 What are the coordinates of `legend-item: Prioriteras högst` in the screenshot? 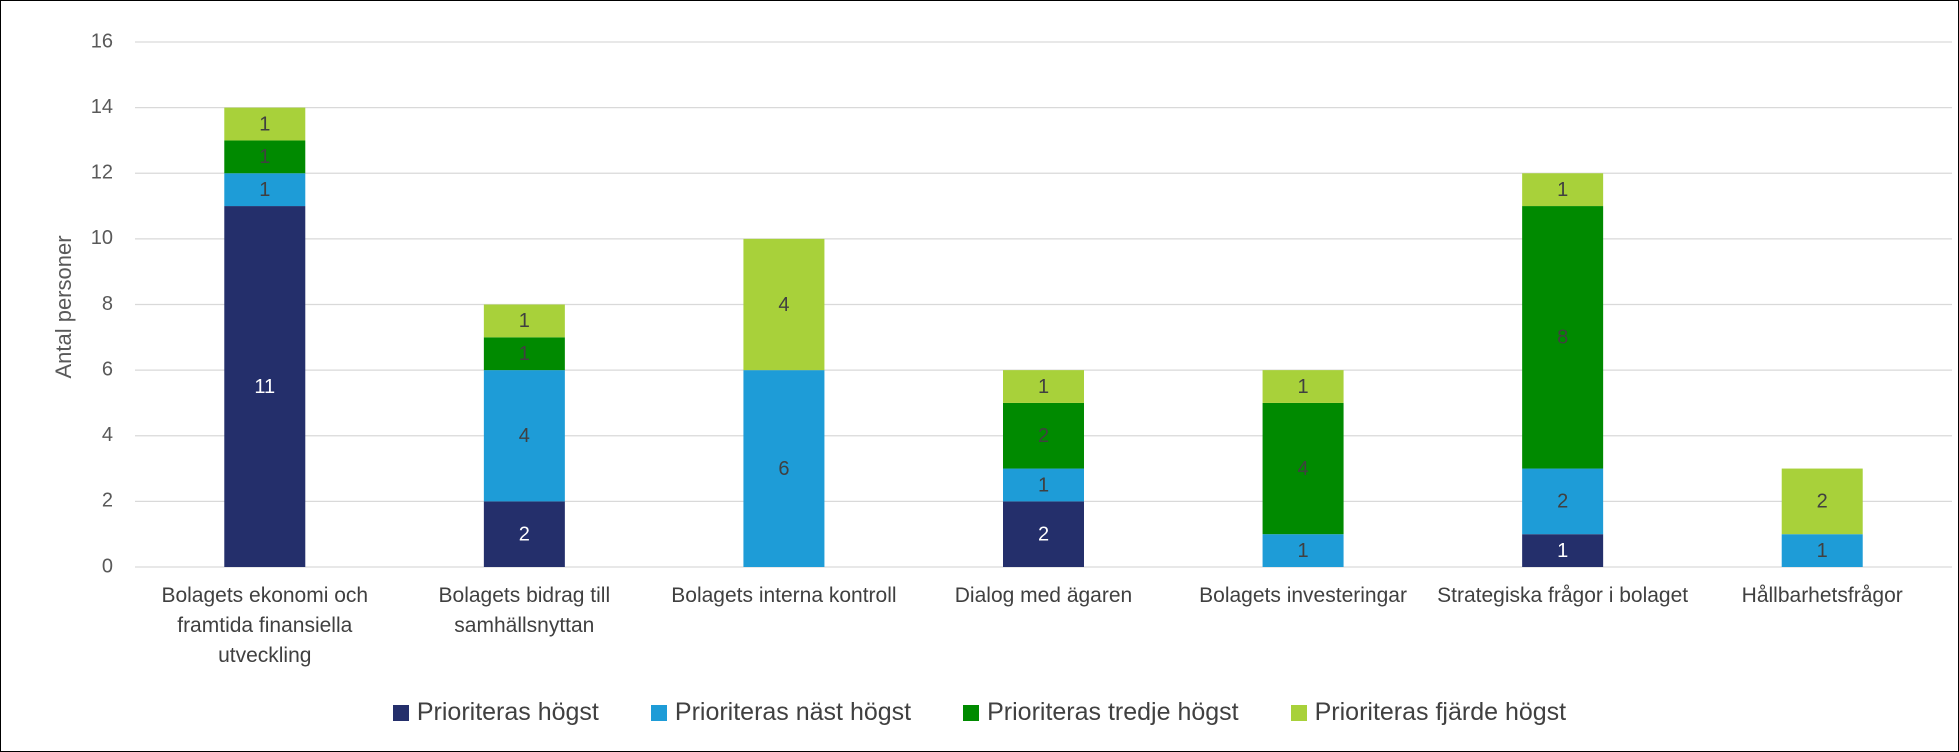 It's located at (495, 712).